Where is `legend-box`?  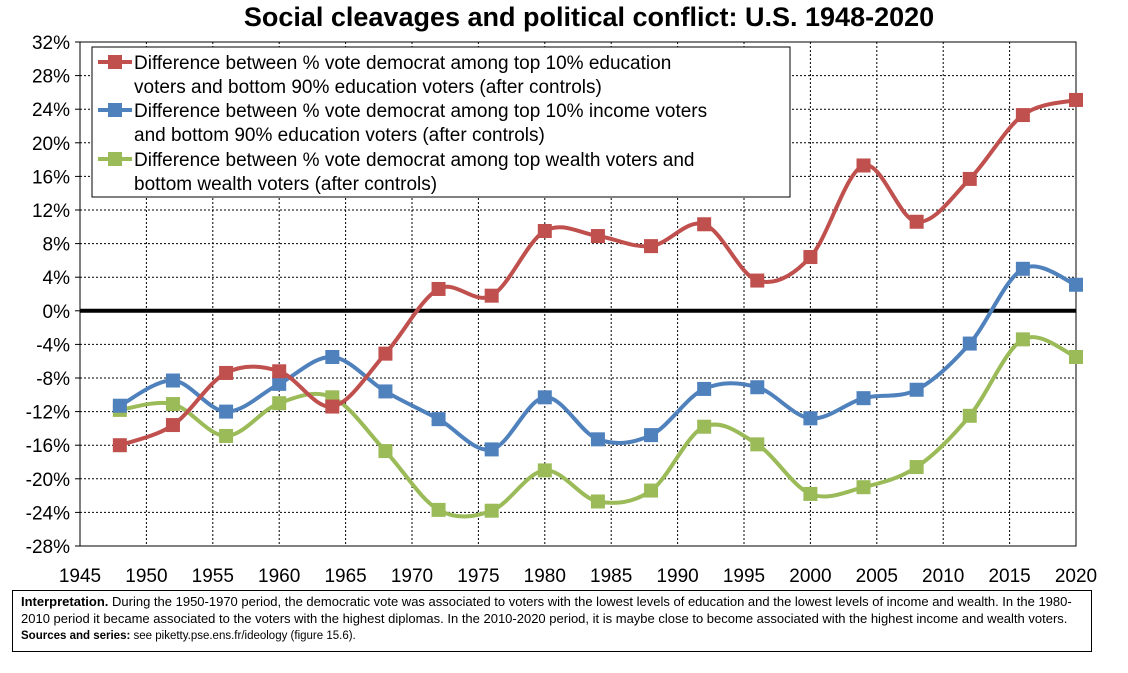
legend-box is located at coordinates (441, 122).